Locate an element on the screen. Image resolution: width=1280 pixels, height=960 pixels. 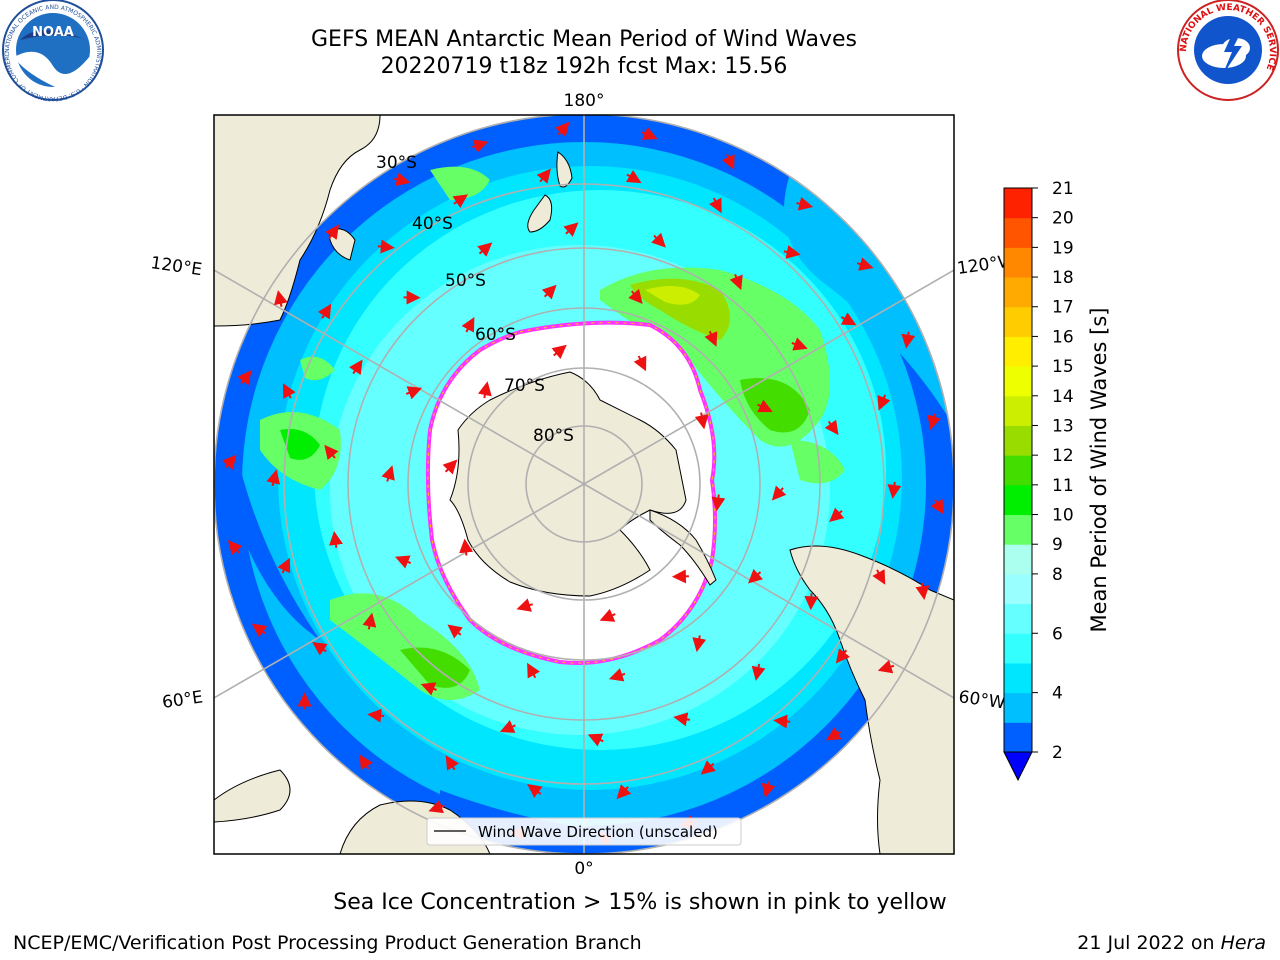
footer-date-text: 21 Jul 2022 on is located at coordinates (1149, 943).